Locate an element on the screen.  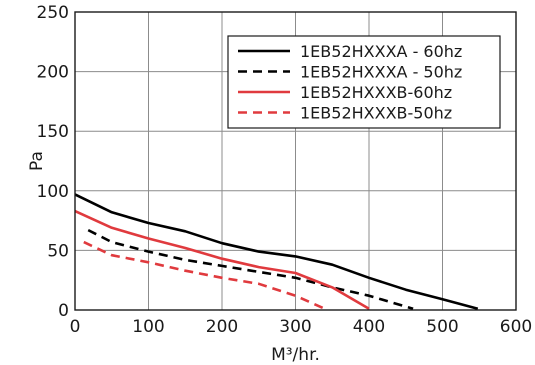
x-tick-label: 300 is located at coordinates (295, 327).